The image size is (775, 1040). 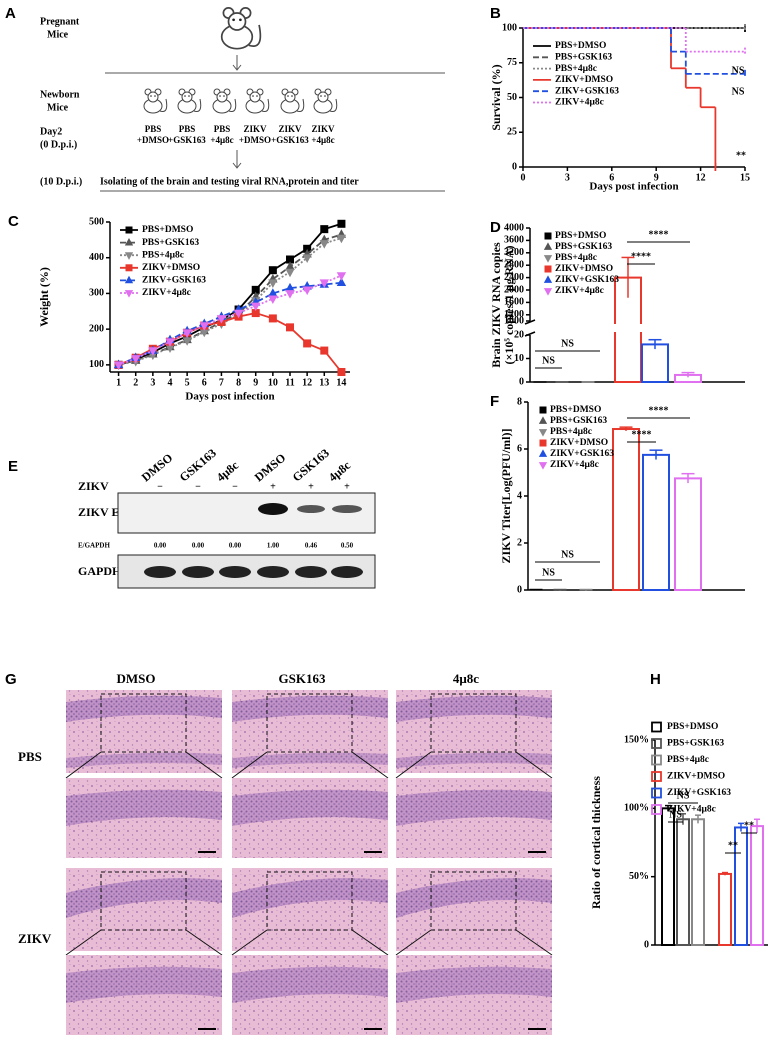 What do you see at coordinates (688, 760) in the screenshot?
I see `legend-label: PBS+4μ8c` at bounding box center [688, 760].